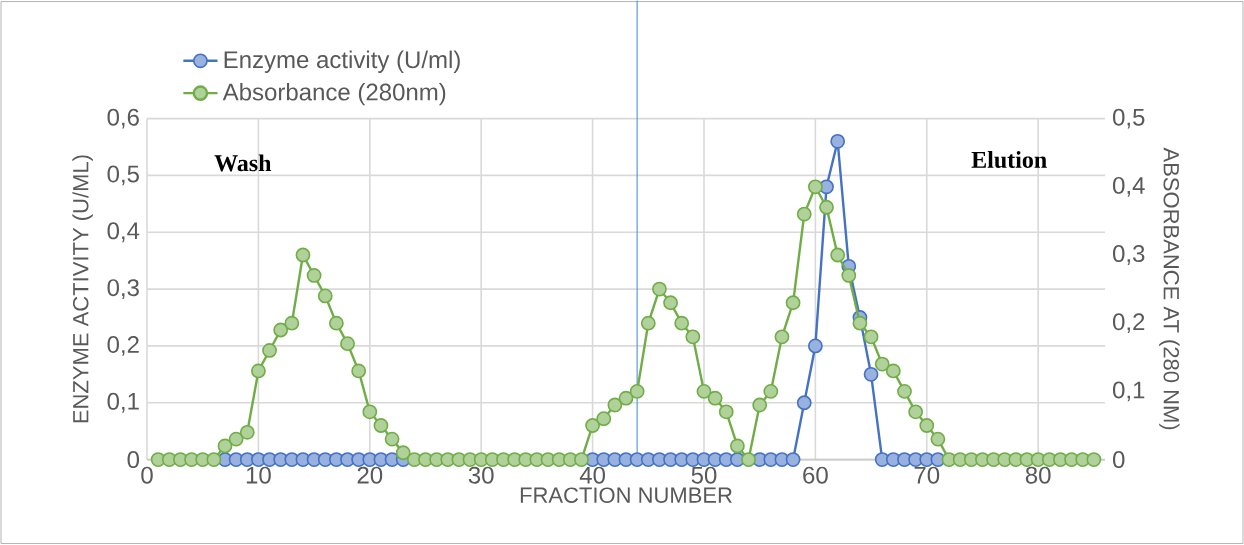  Describe the element at coordinates (1129, 255) in the screenshot. I see `y2-tick-label: 0,3` at that location.